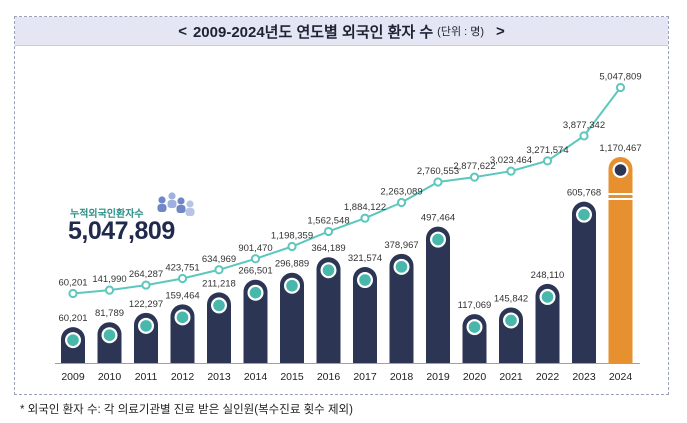  I want to click on bar-value-label: 605,768, so click(584, 193).